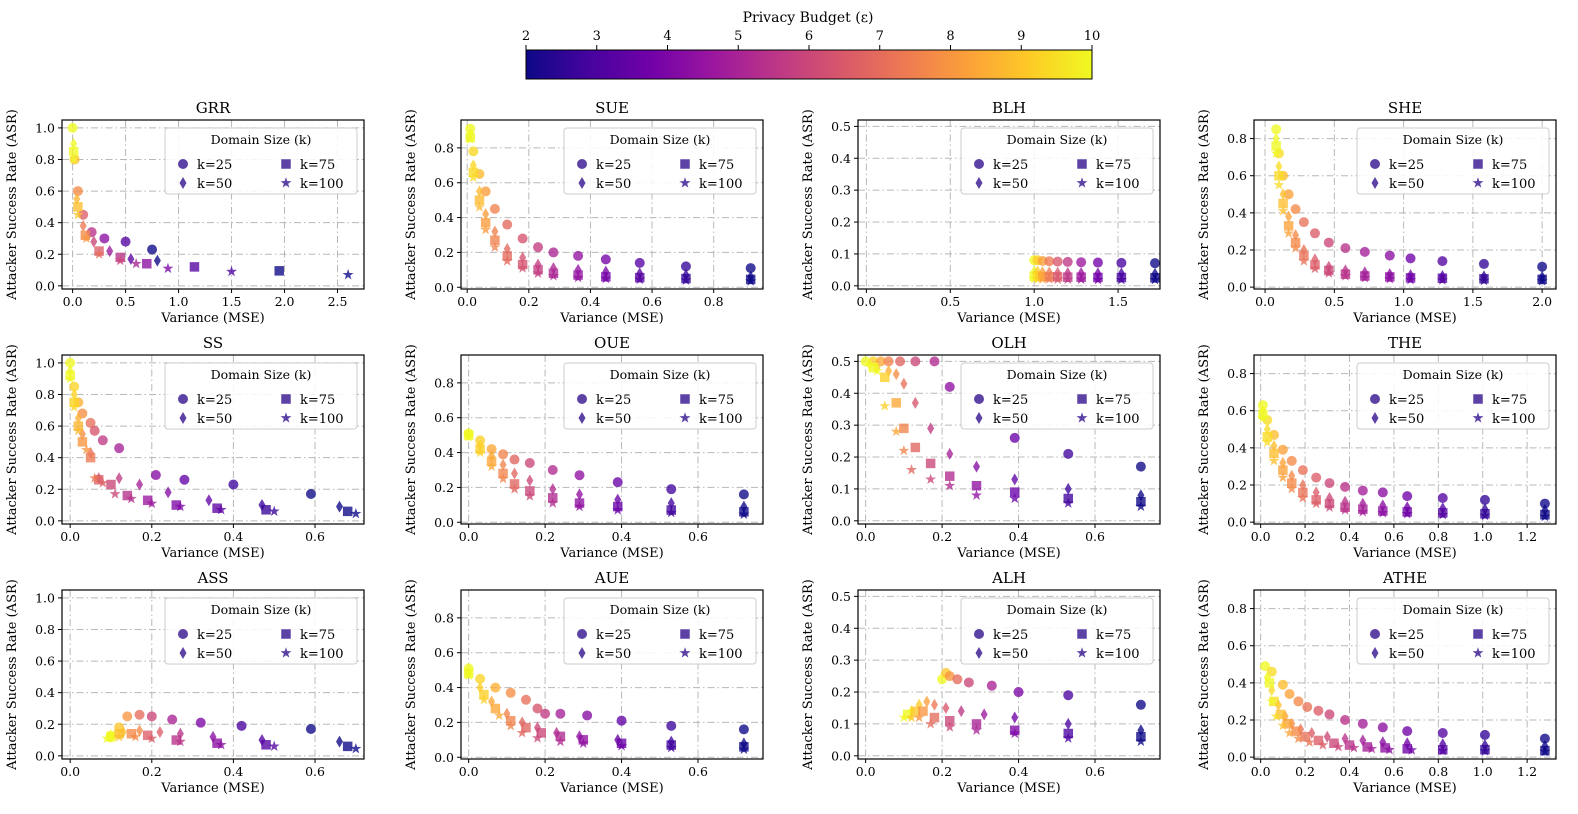  I want to click on colorbar-tick-label: 8, so click(950, 36).